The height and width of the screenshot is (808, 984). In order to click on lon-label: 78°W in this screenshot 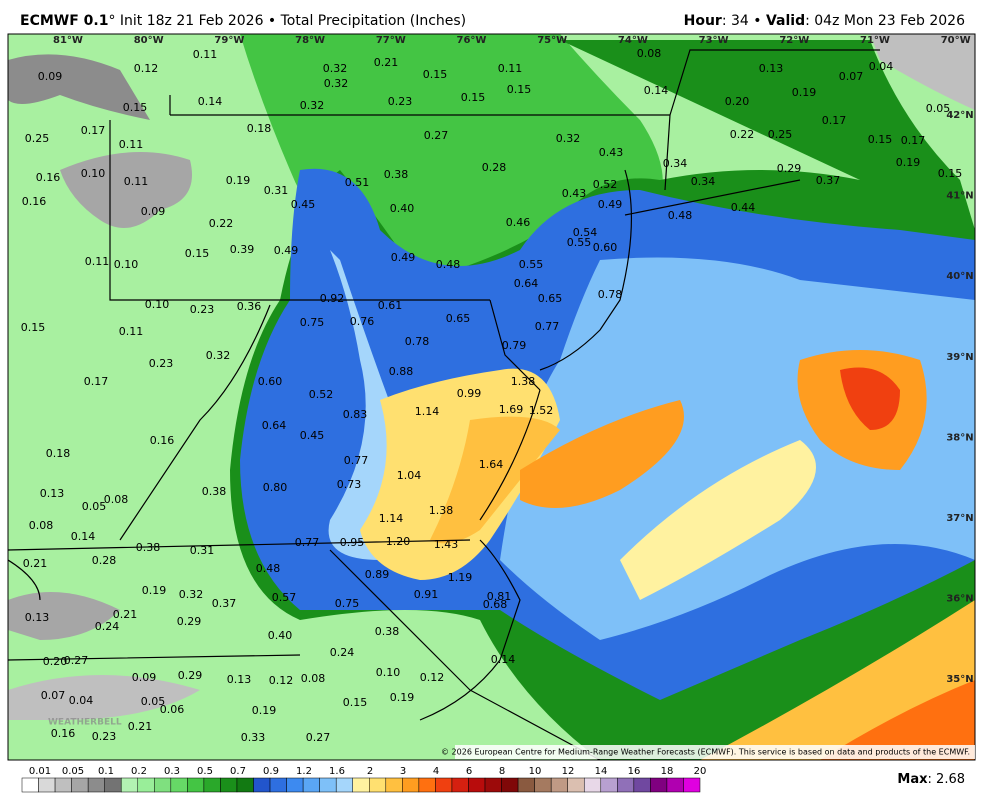, I will do `click(310, 40)`.